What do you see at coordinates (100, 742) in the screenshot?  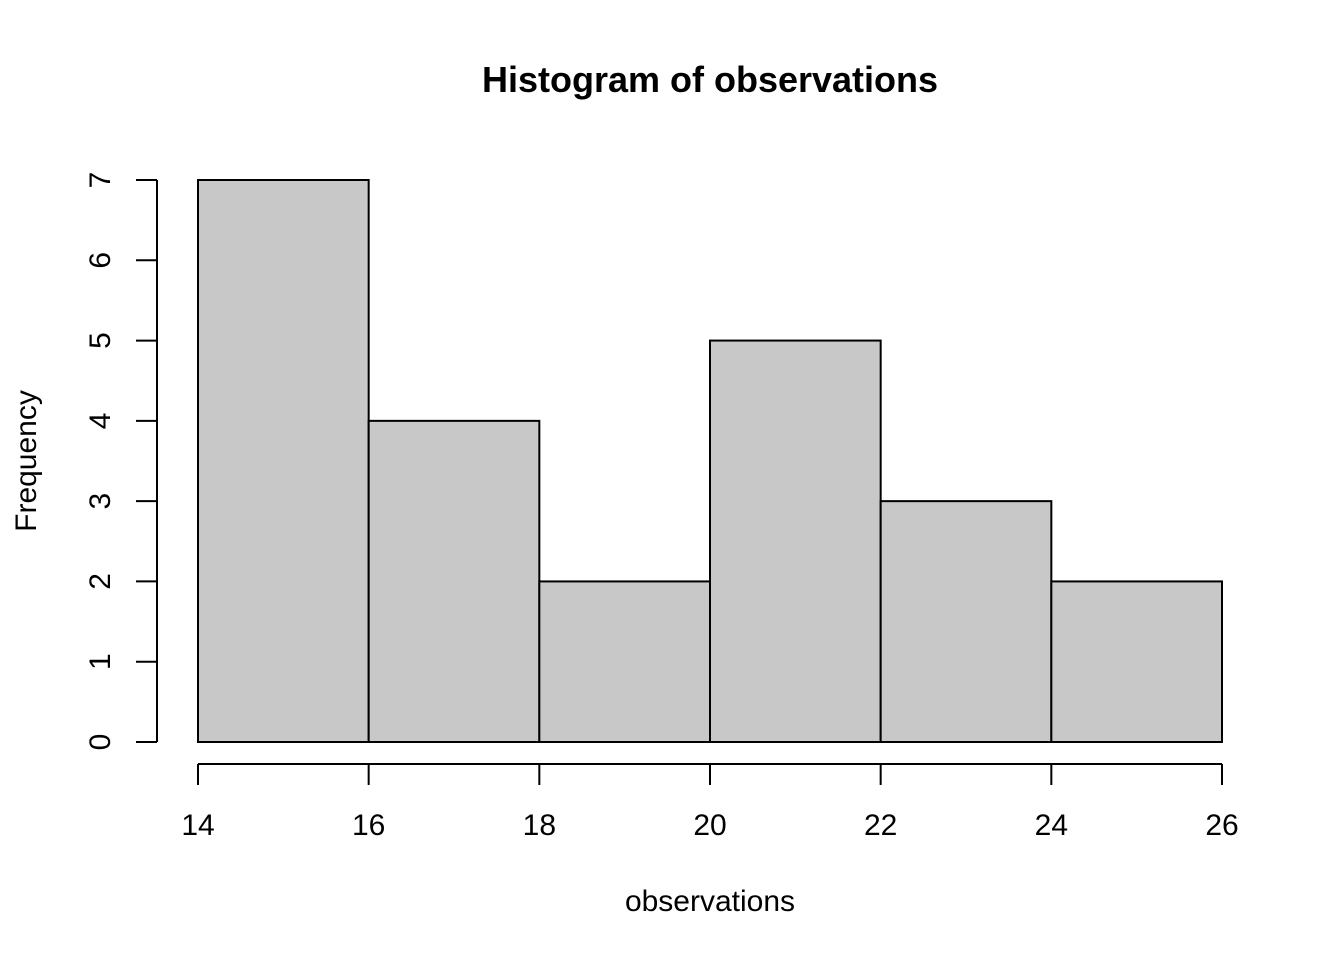 I see `y-tick-label: 0` at bounding box center [100, 742].